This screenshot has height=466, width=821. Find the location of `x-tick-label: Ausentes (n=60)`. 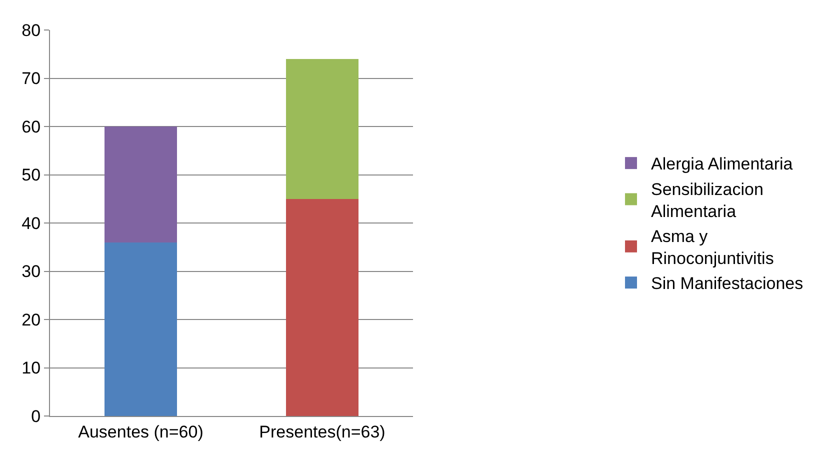

x-tick-label: Ausentes (n=60) is located at coordinates (141, 432).